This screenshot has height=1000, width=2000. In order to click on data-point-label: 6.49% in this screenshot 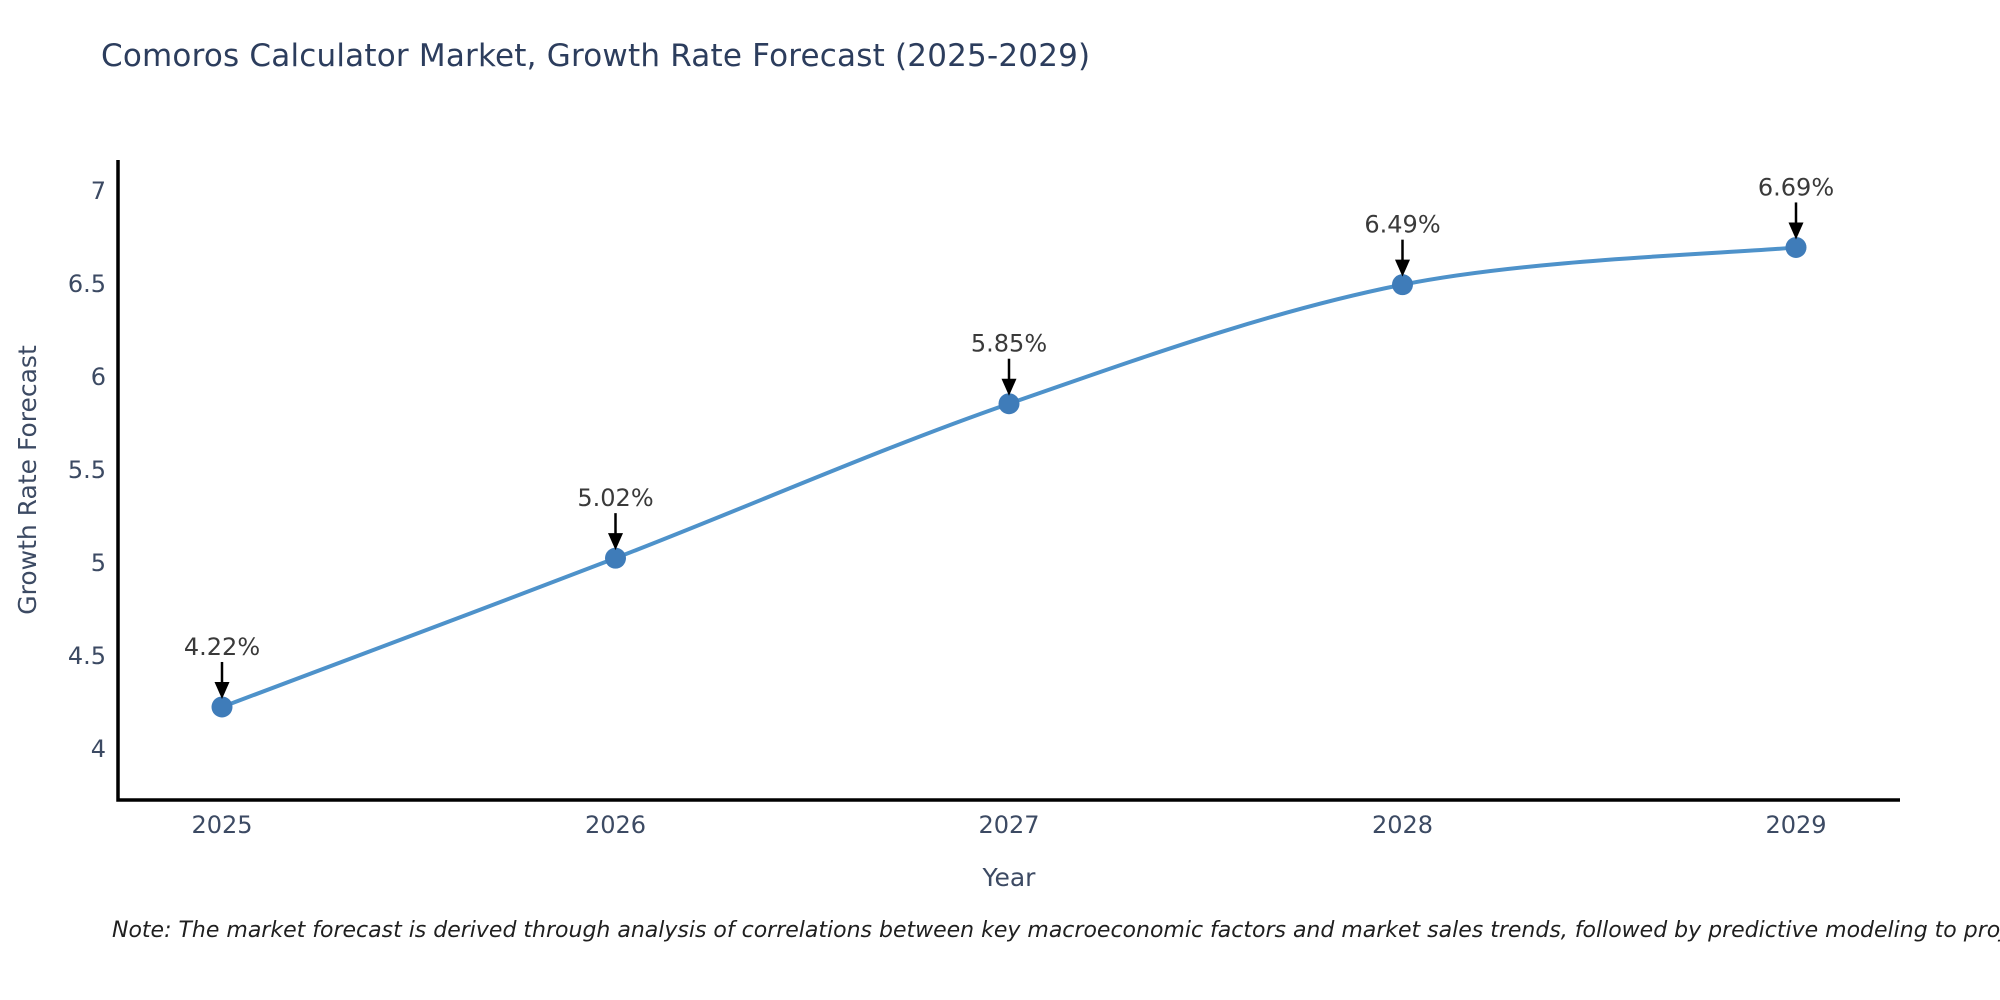, I will do `click(1402, 225)`.